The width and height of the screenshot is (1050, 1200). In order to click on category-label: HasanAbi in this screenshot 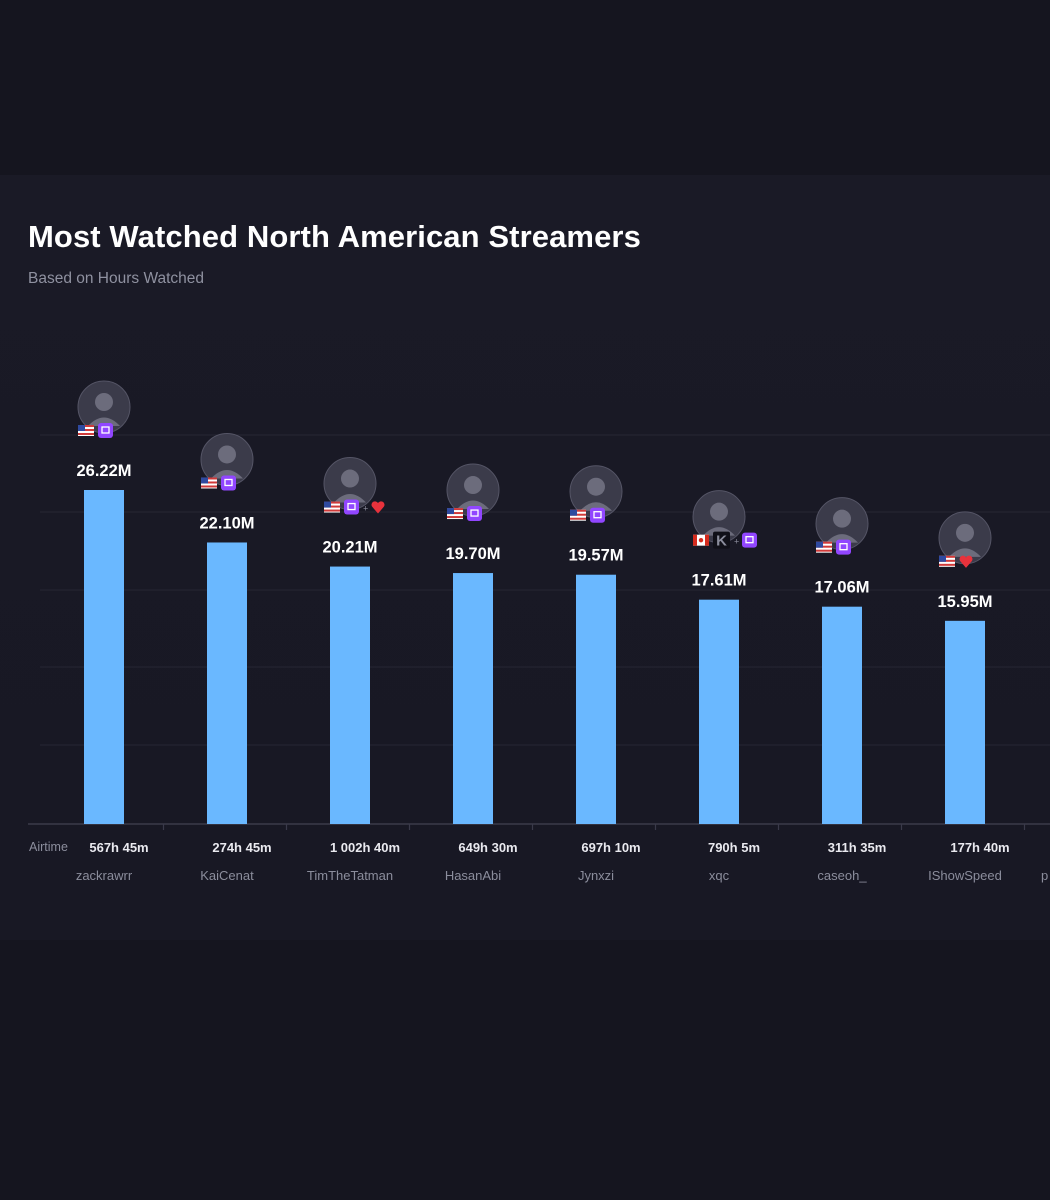, I will do `click(473, 875)`.